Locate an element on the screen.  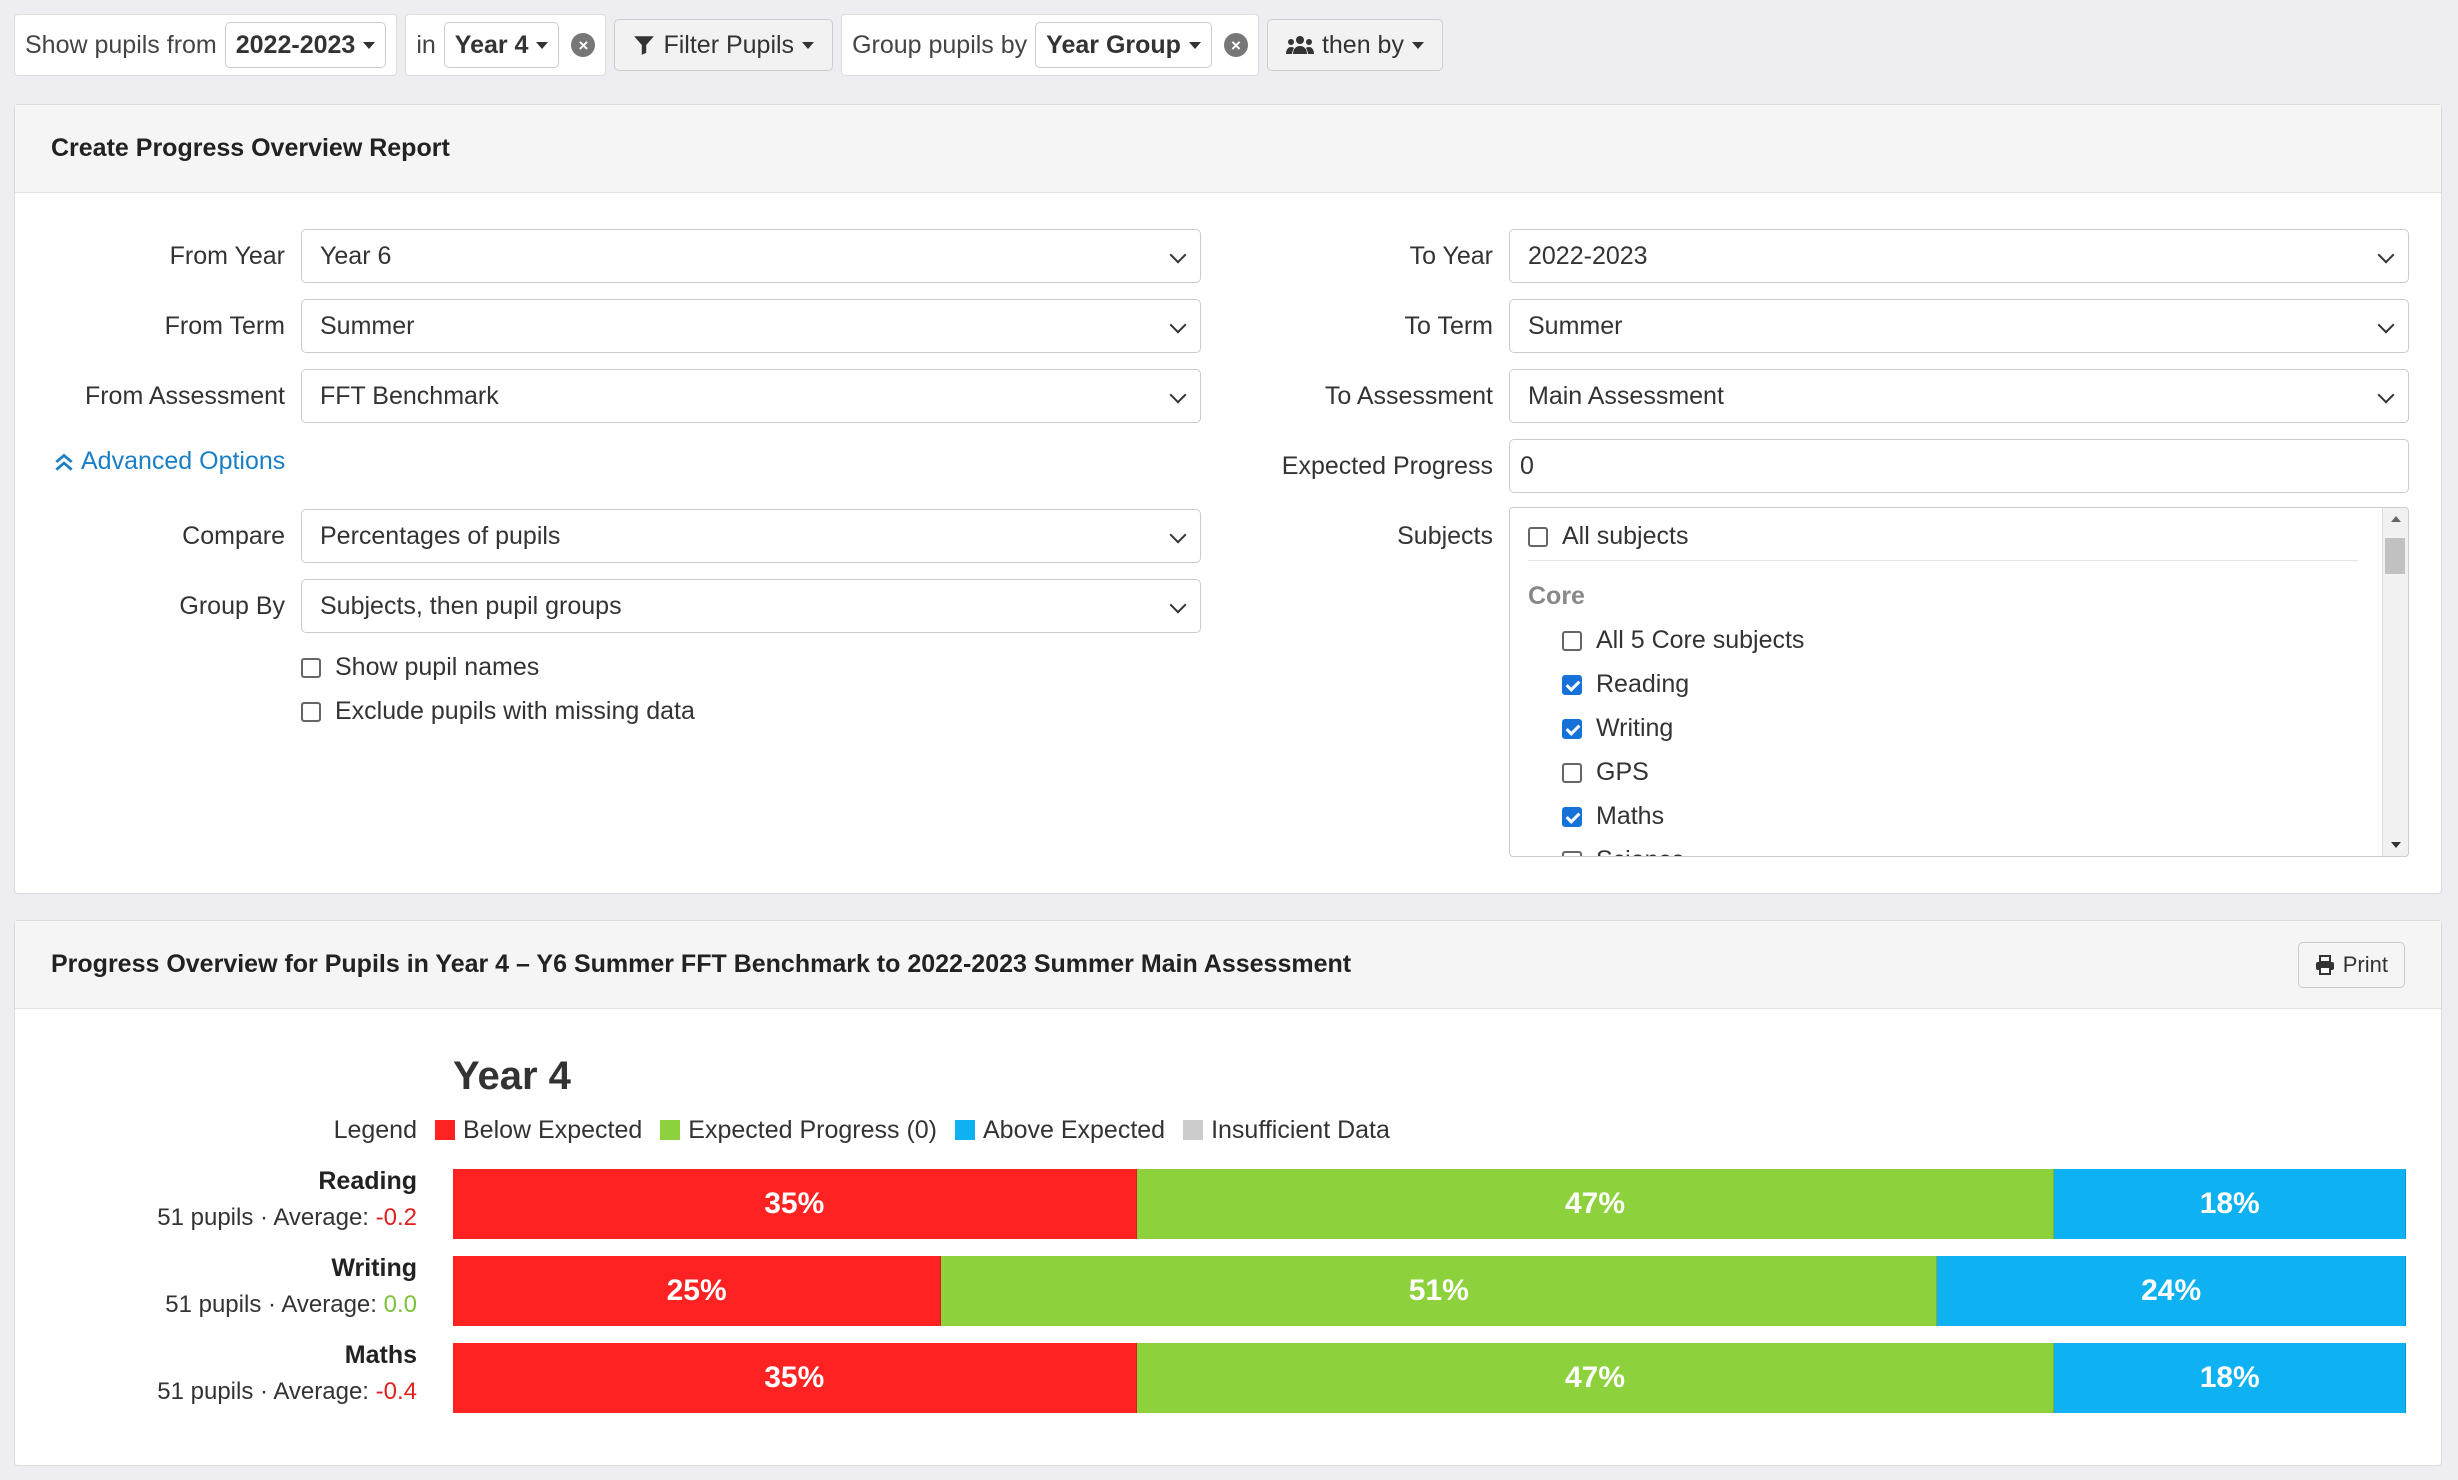
subject-name: Reading is located at coordinates (367, 1181).